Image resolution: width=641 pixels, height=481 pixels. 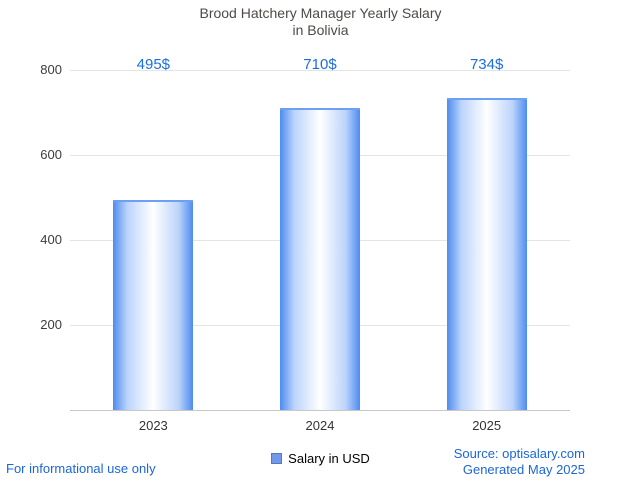 What do you see at coordinates (320, 410) in the screenshot?
I see `x-axis-line` at bounding box center [320, 410].